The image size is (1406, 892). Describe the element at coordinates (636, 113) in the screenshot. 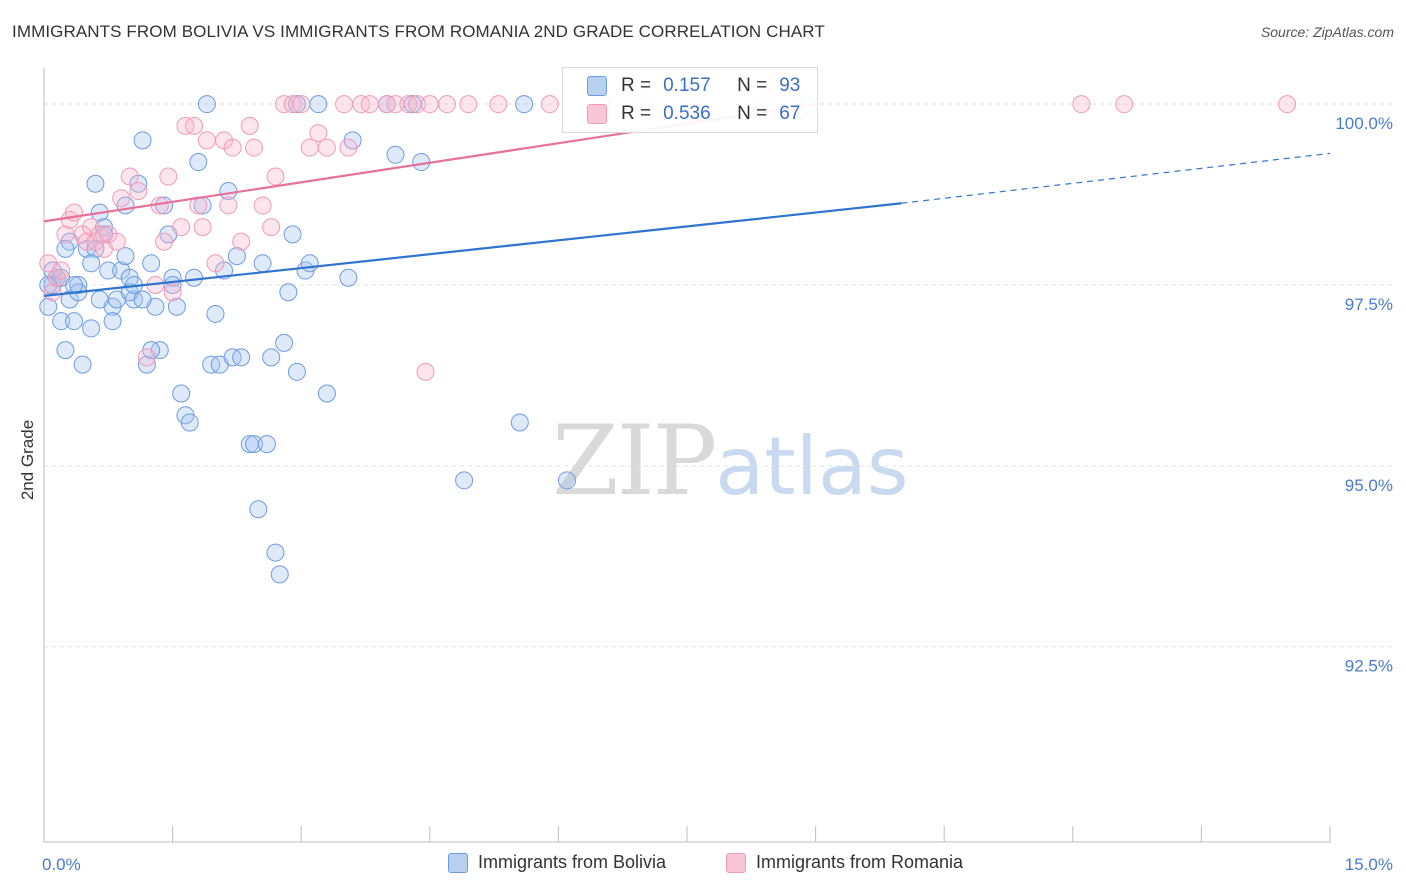

I see `romania-r-label: R =` at that location.